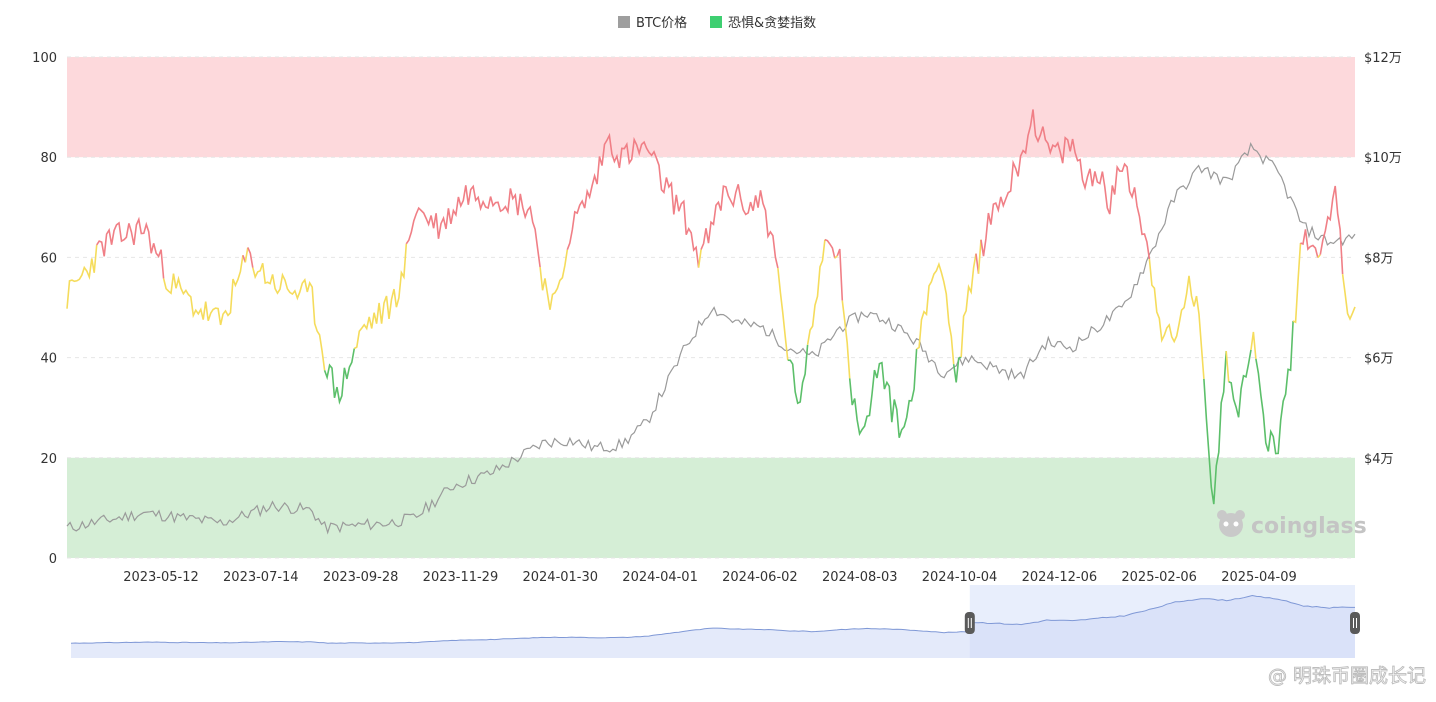 This screenshot has height=702, width=1436. Describe the element at coordinates (860, 577) in the screenshot. I see `x-axis-tick-label: 2024-08-03` at that location.